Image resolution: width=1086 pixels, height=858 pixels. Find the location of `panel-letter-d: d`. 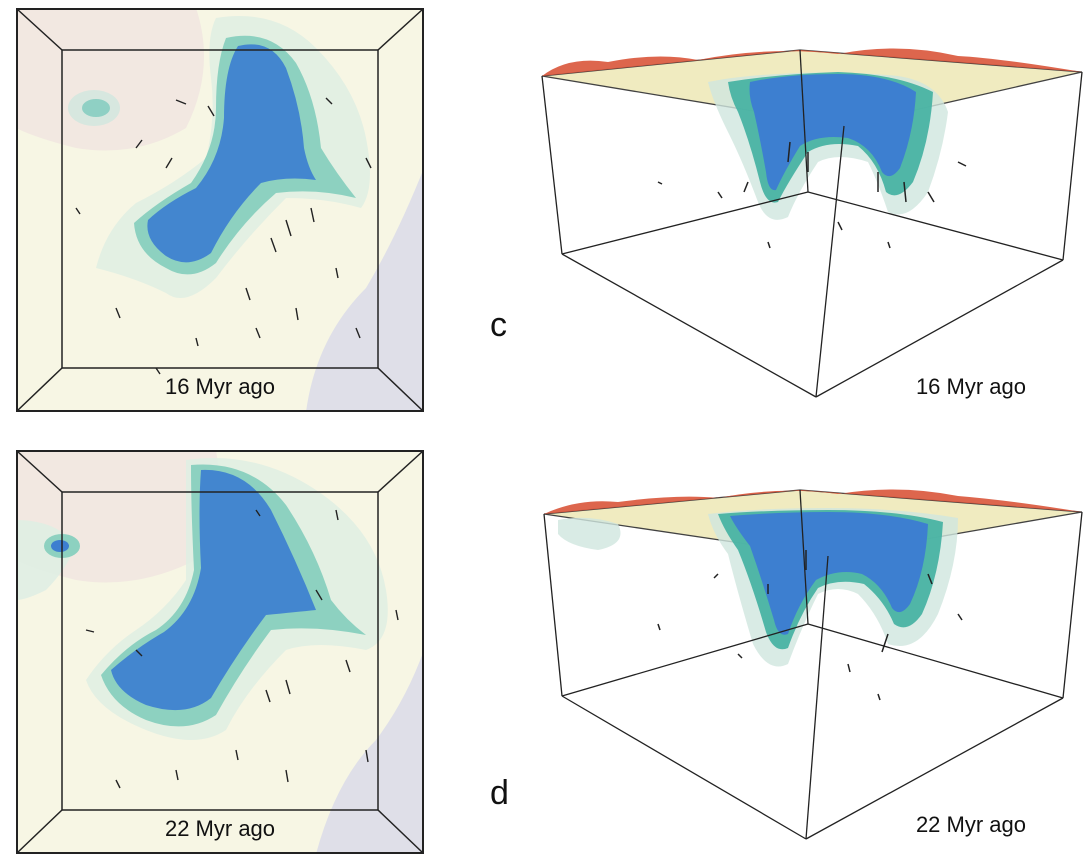

panel-letter-d: d is located at coordinates (499, 793).